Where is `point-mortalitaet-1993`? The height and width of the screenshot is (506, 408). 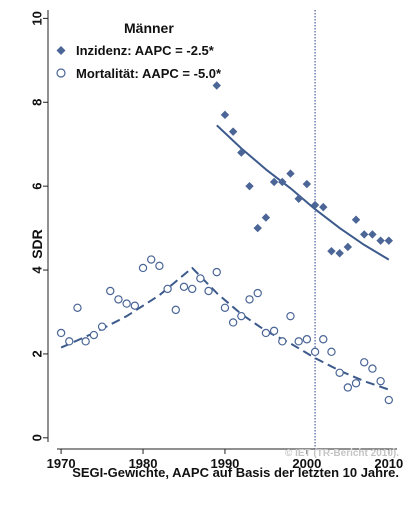 point-mortalitaet-1993 is located at coordinates (249, 299).